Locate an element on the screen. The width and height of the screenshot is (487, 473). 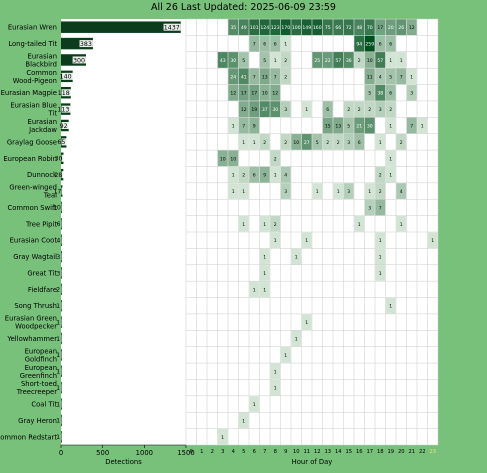
heat-cell-green-winged-teal-h5 is located at coordinates (243, 191).